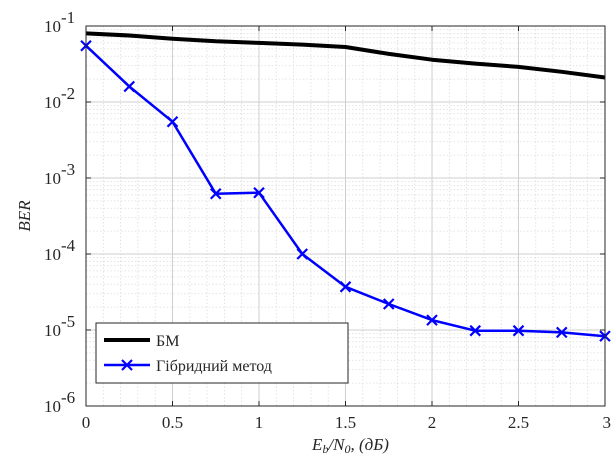  I want to click on legend-label-1: Гібридний метод, so click(214, 366).